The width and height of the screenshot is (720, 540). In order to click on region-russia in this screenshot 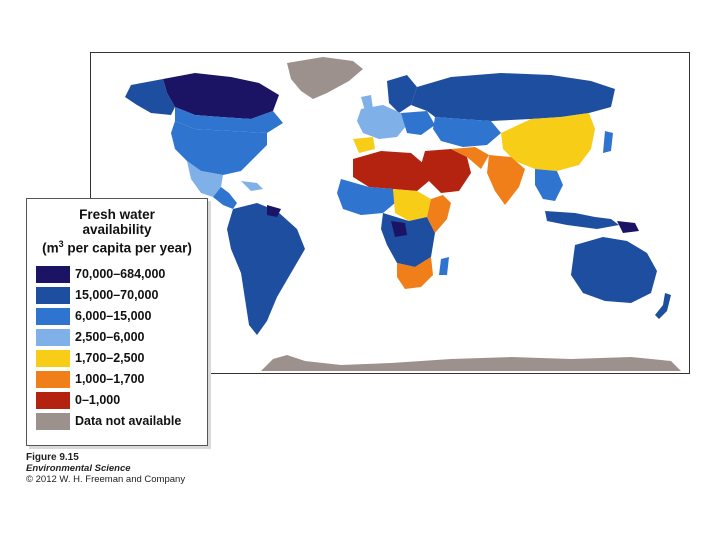, I will do `click(513, 97)`.